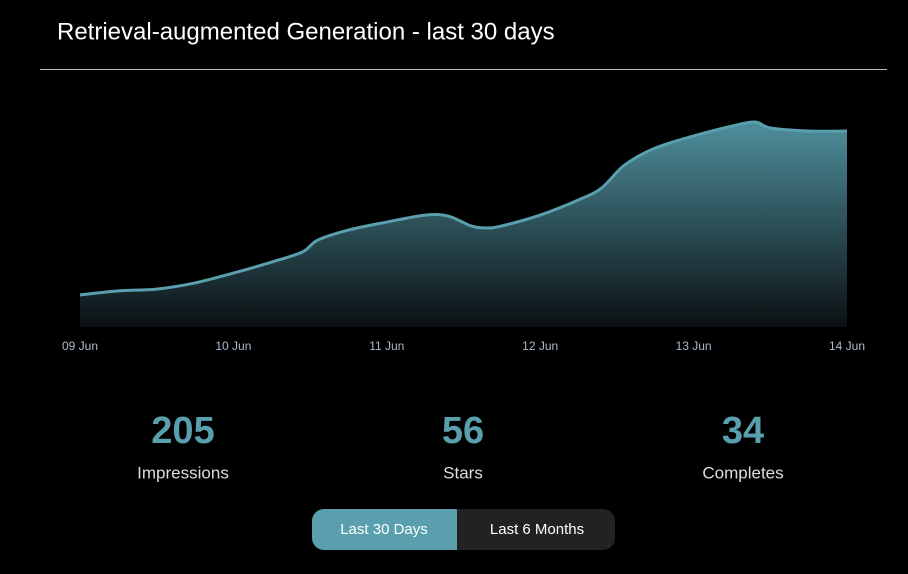 This screenshot has width=908, height=574. What do you see at coordinates (449, 529) in the screenshot?
I see `button-active-corner` at bounding box center [449, 529].